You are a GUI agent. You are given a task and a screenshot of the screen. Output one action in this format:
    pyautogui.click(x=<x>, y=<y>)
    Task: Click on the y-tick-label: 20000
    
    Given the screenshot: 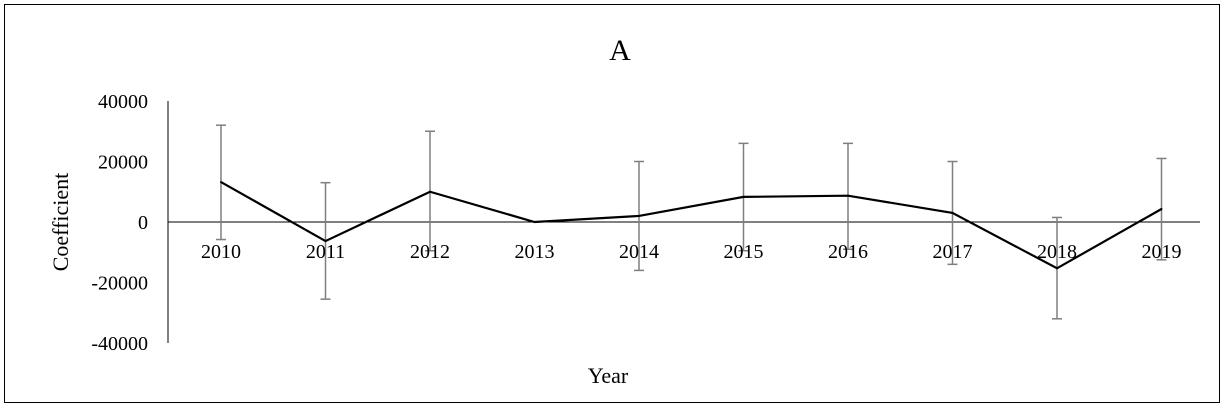 What is the action you would take?
    pyautogui.click(x=123, y=163)
    